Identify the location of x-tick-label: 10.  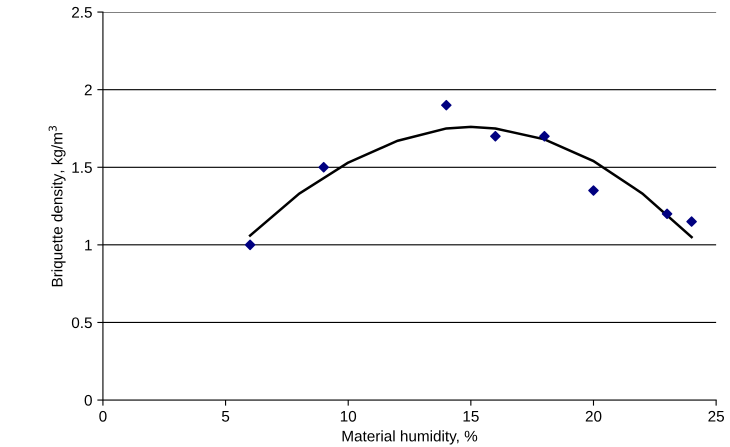
(348, 416).